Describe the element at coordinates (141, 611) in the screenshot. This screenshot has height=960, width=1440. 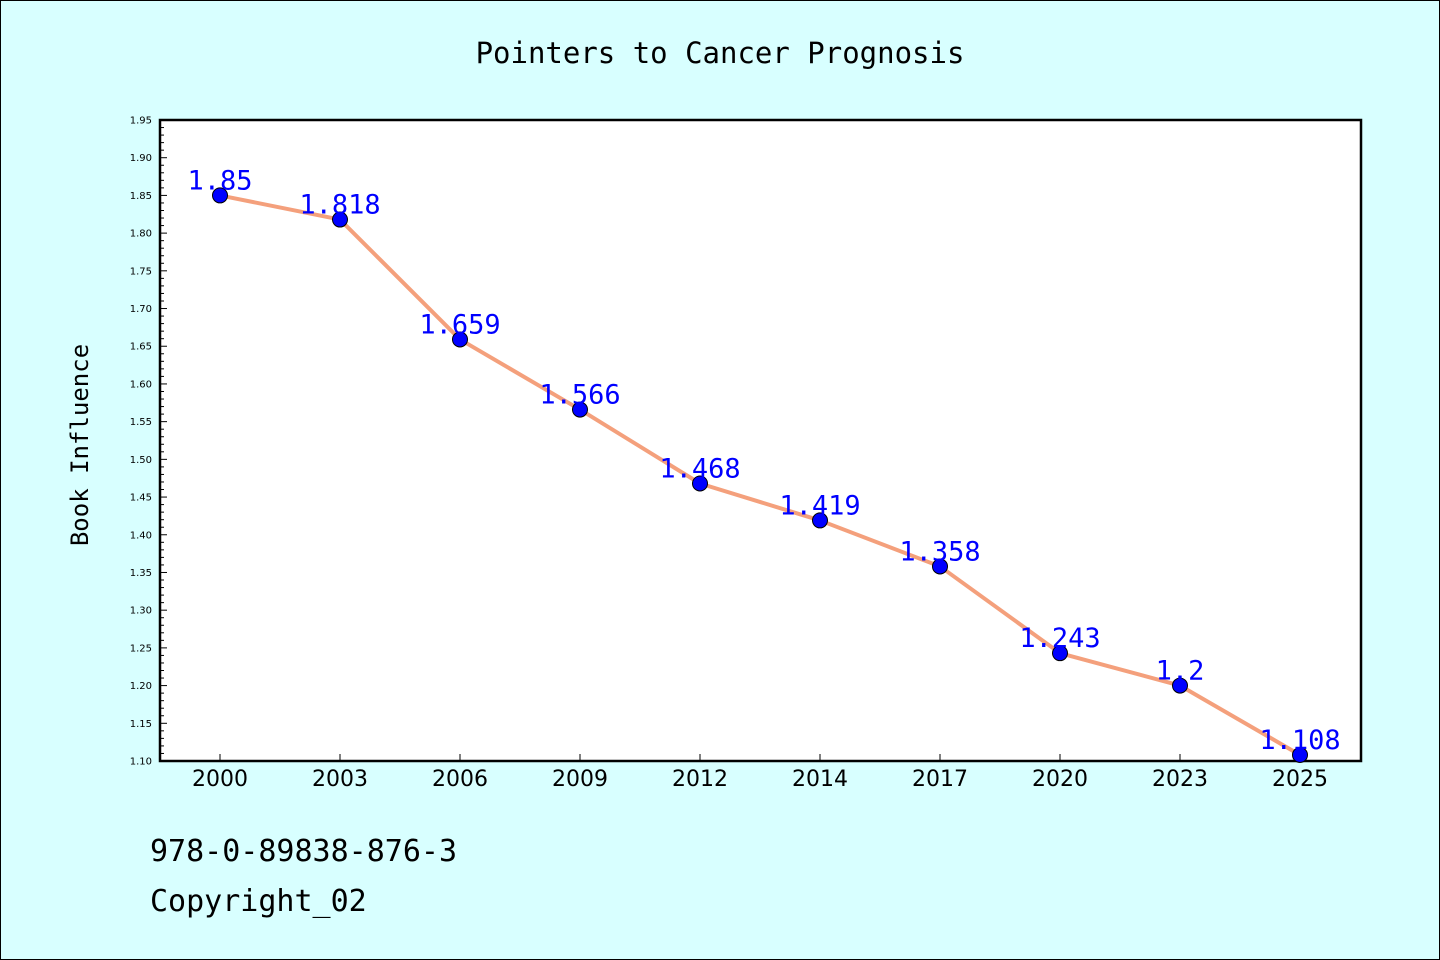
I see `y-tick-label: 1.30` at that location.